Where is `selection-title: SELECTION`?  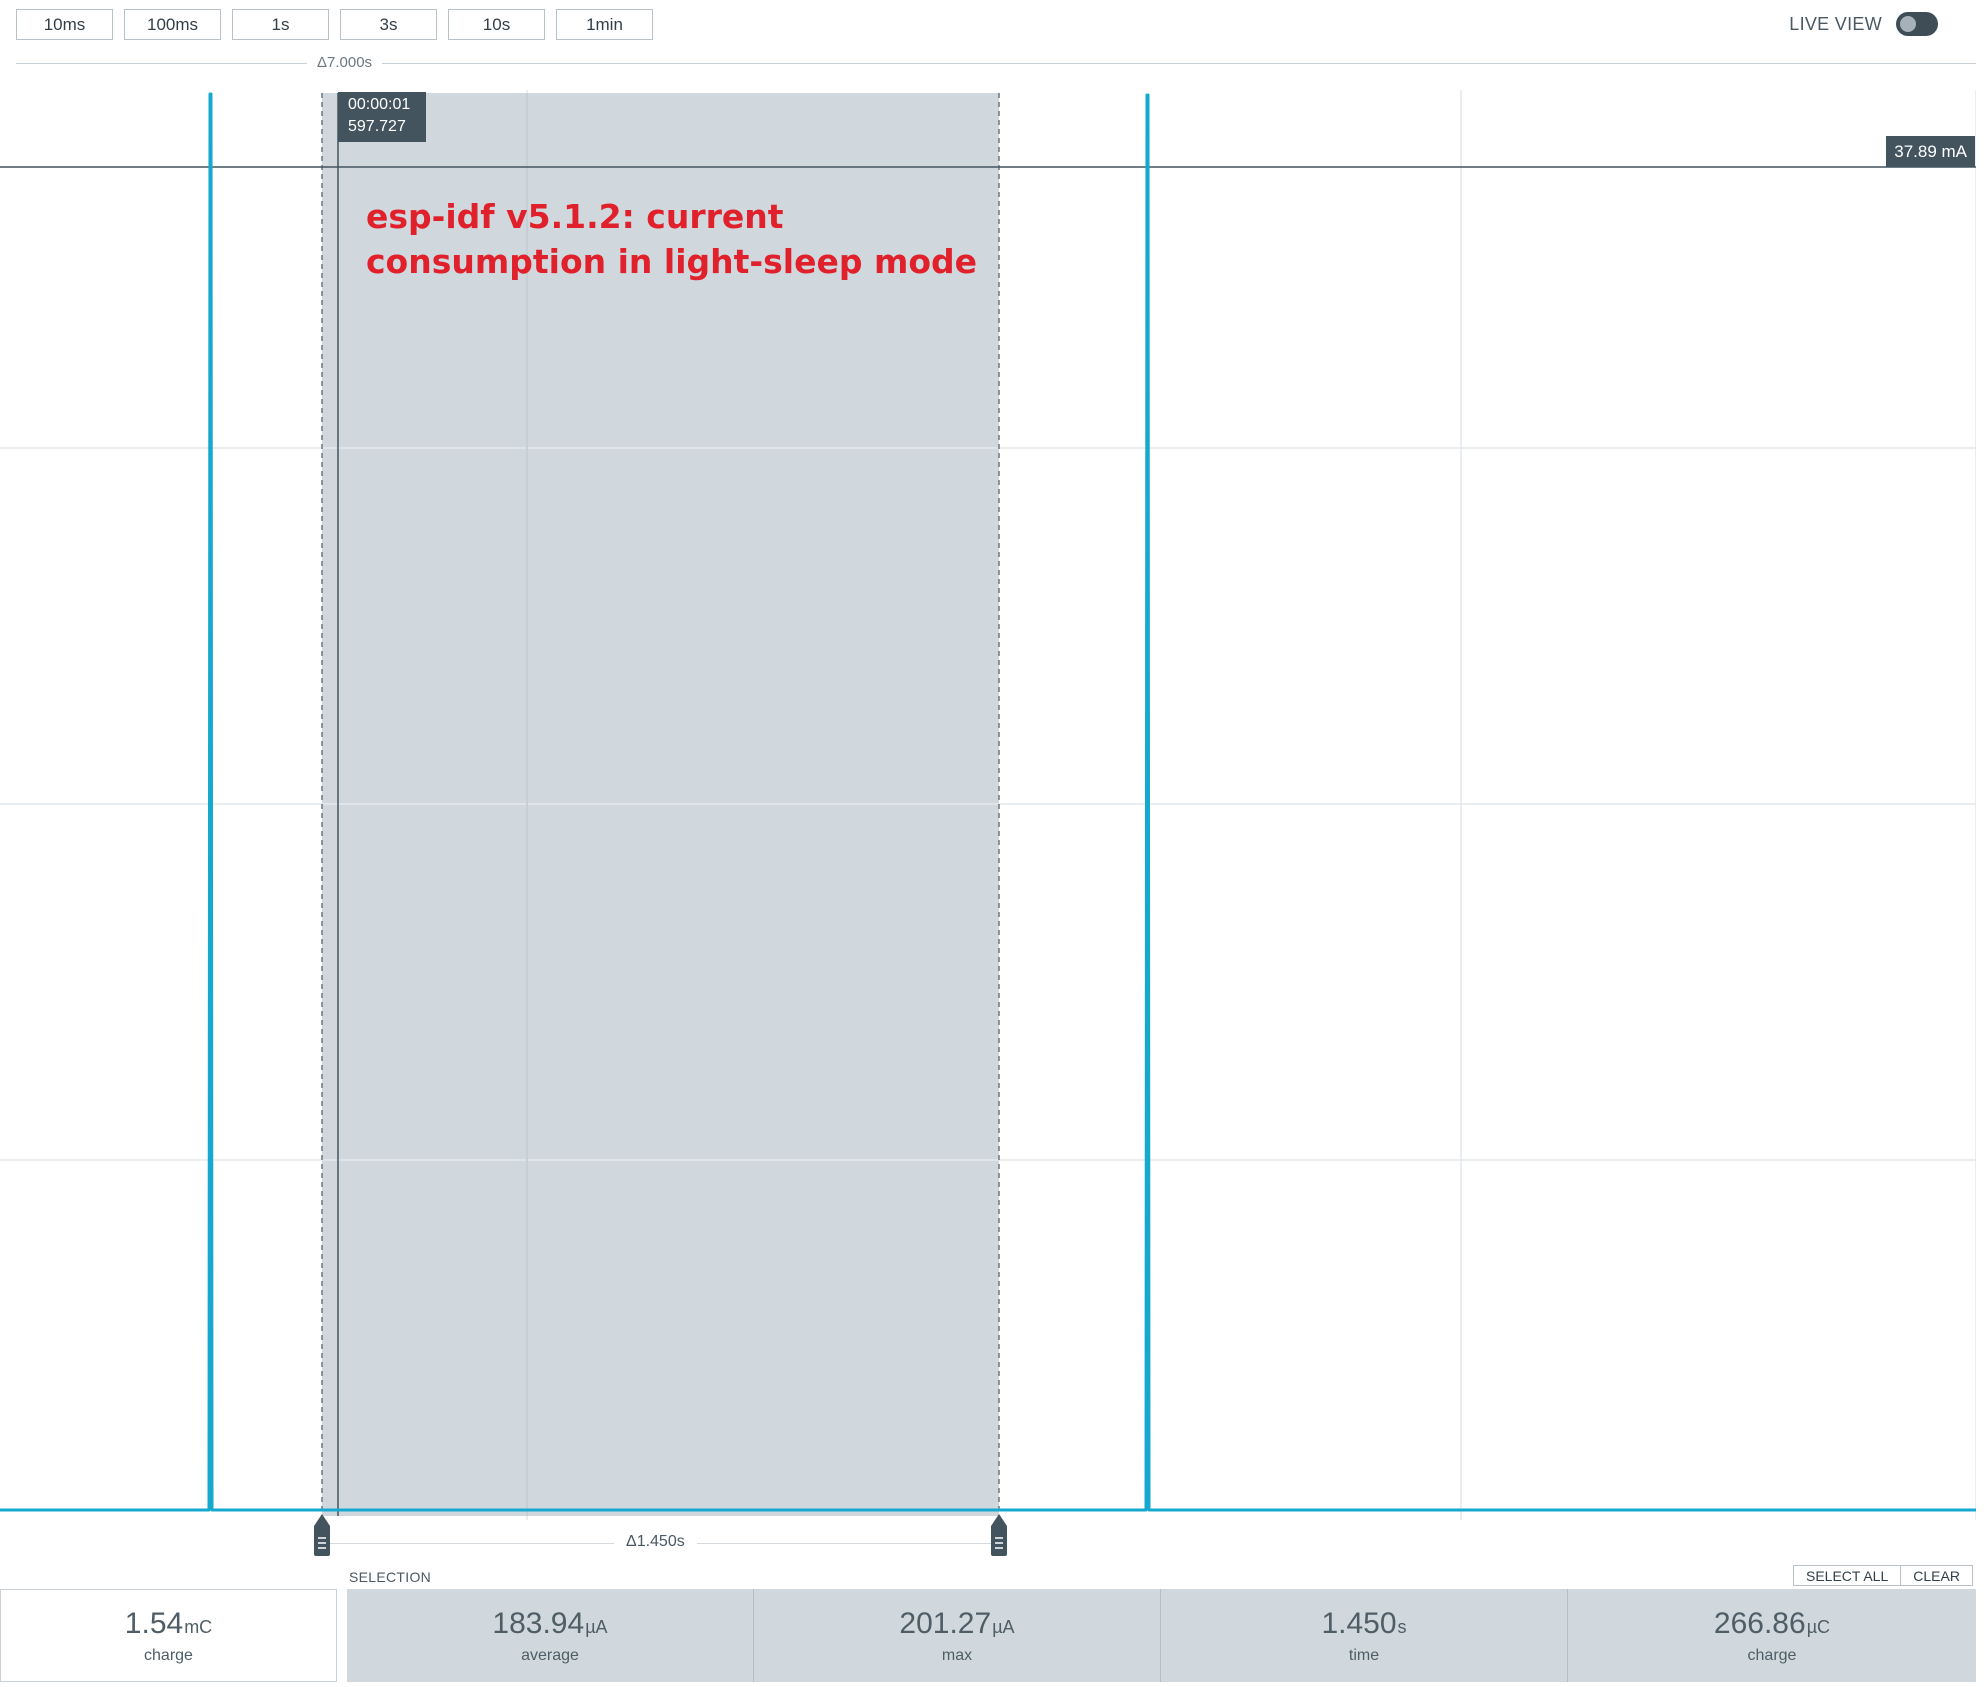
selection-title: SELECTION is located at coordinates (390, 1577).